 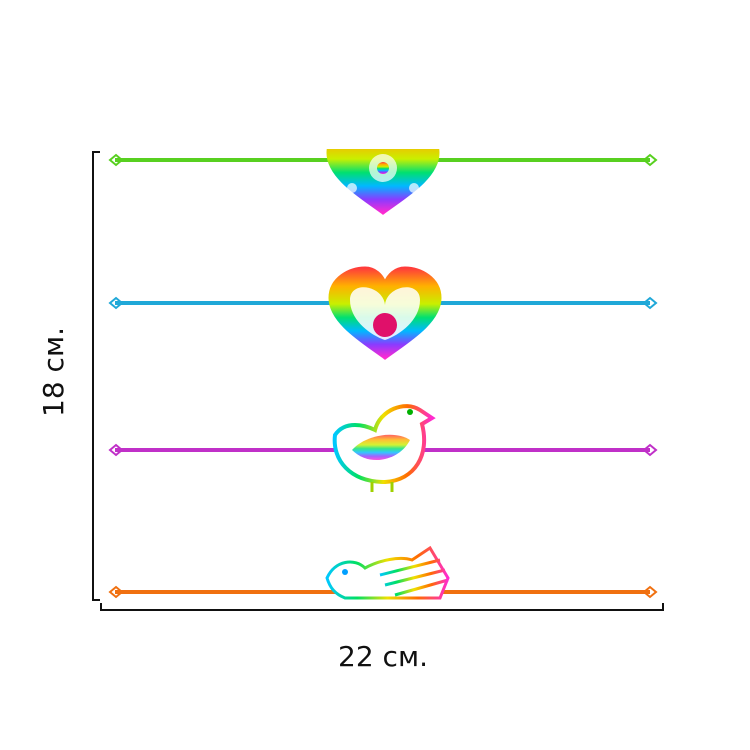 I want to click on height-bracket, so click(x=96, y=376).